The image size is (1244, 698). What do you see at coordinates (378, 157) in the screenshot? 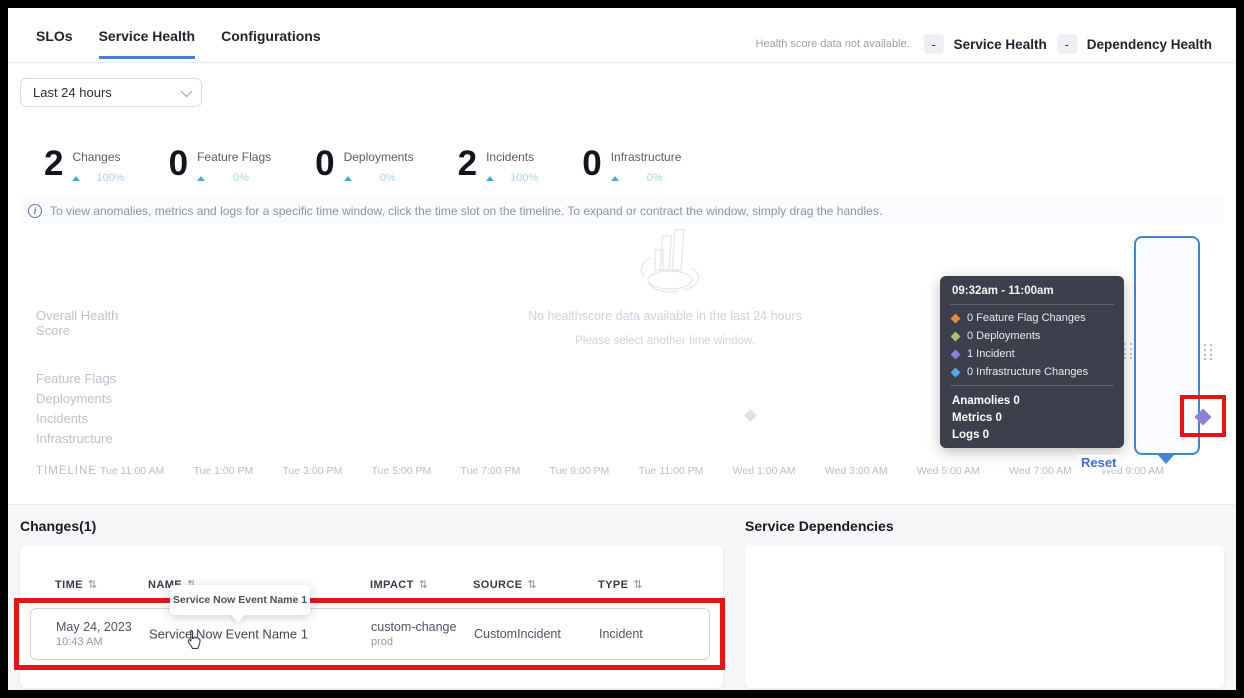
I see `stat-label: Deployments` at bounding box center [378, 157].